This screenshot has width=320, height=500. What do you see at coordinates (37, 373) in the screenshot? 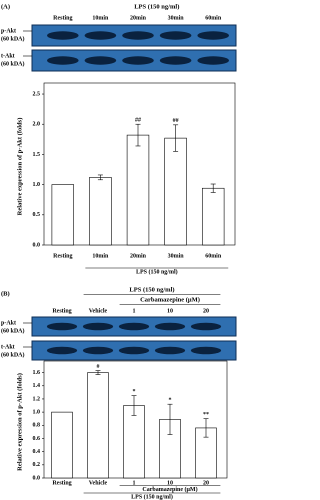
I see `y-tick-label: 1.6` at bounding box center [37, 373].